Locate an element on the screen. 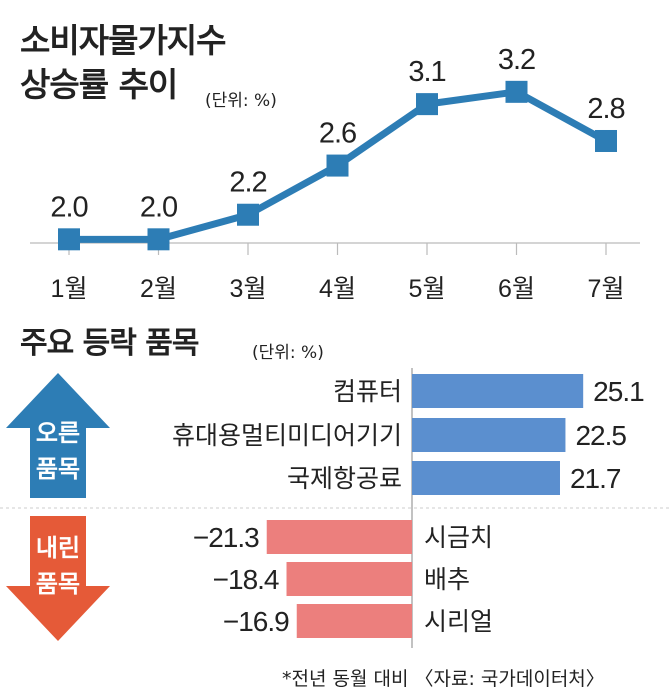 This screenshot has height=700, width=671. up-arrow-icon: 오른 품목 is located at coordinates (58, 435).